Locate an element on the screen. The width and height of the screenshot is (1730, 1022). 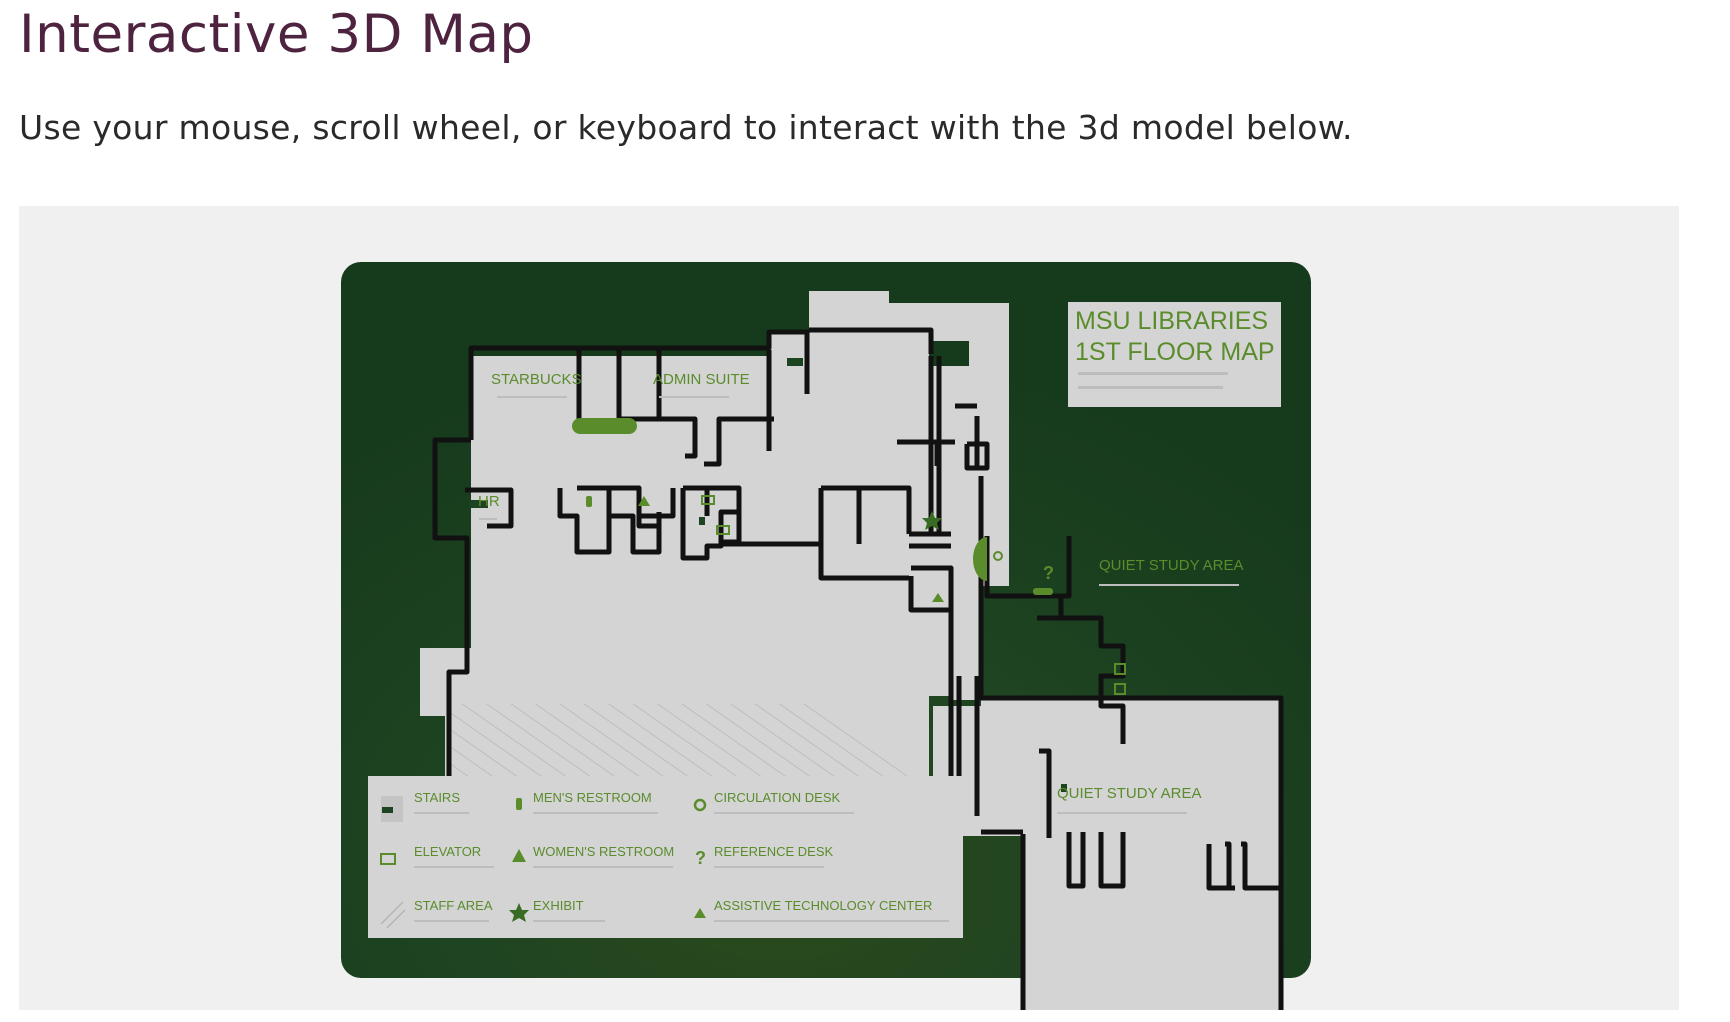
svg-text: EXHIBIT is located at coordinates (558, 905).